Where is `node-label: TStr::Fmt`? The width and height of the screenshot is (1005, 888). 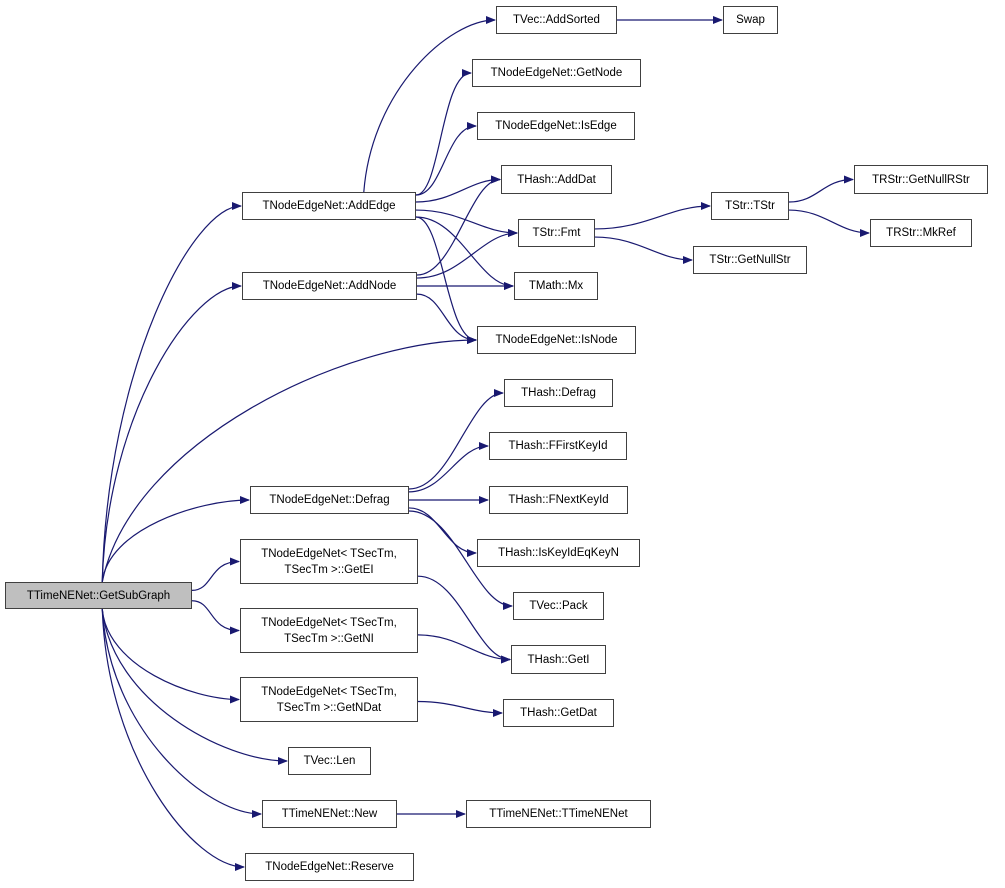
node-label: TStr::Fmt is located at coordinates (556, 233).